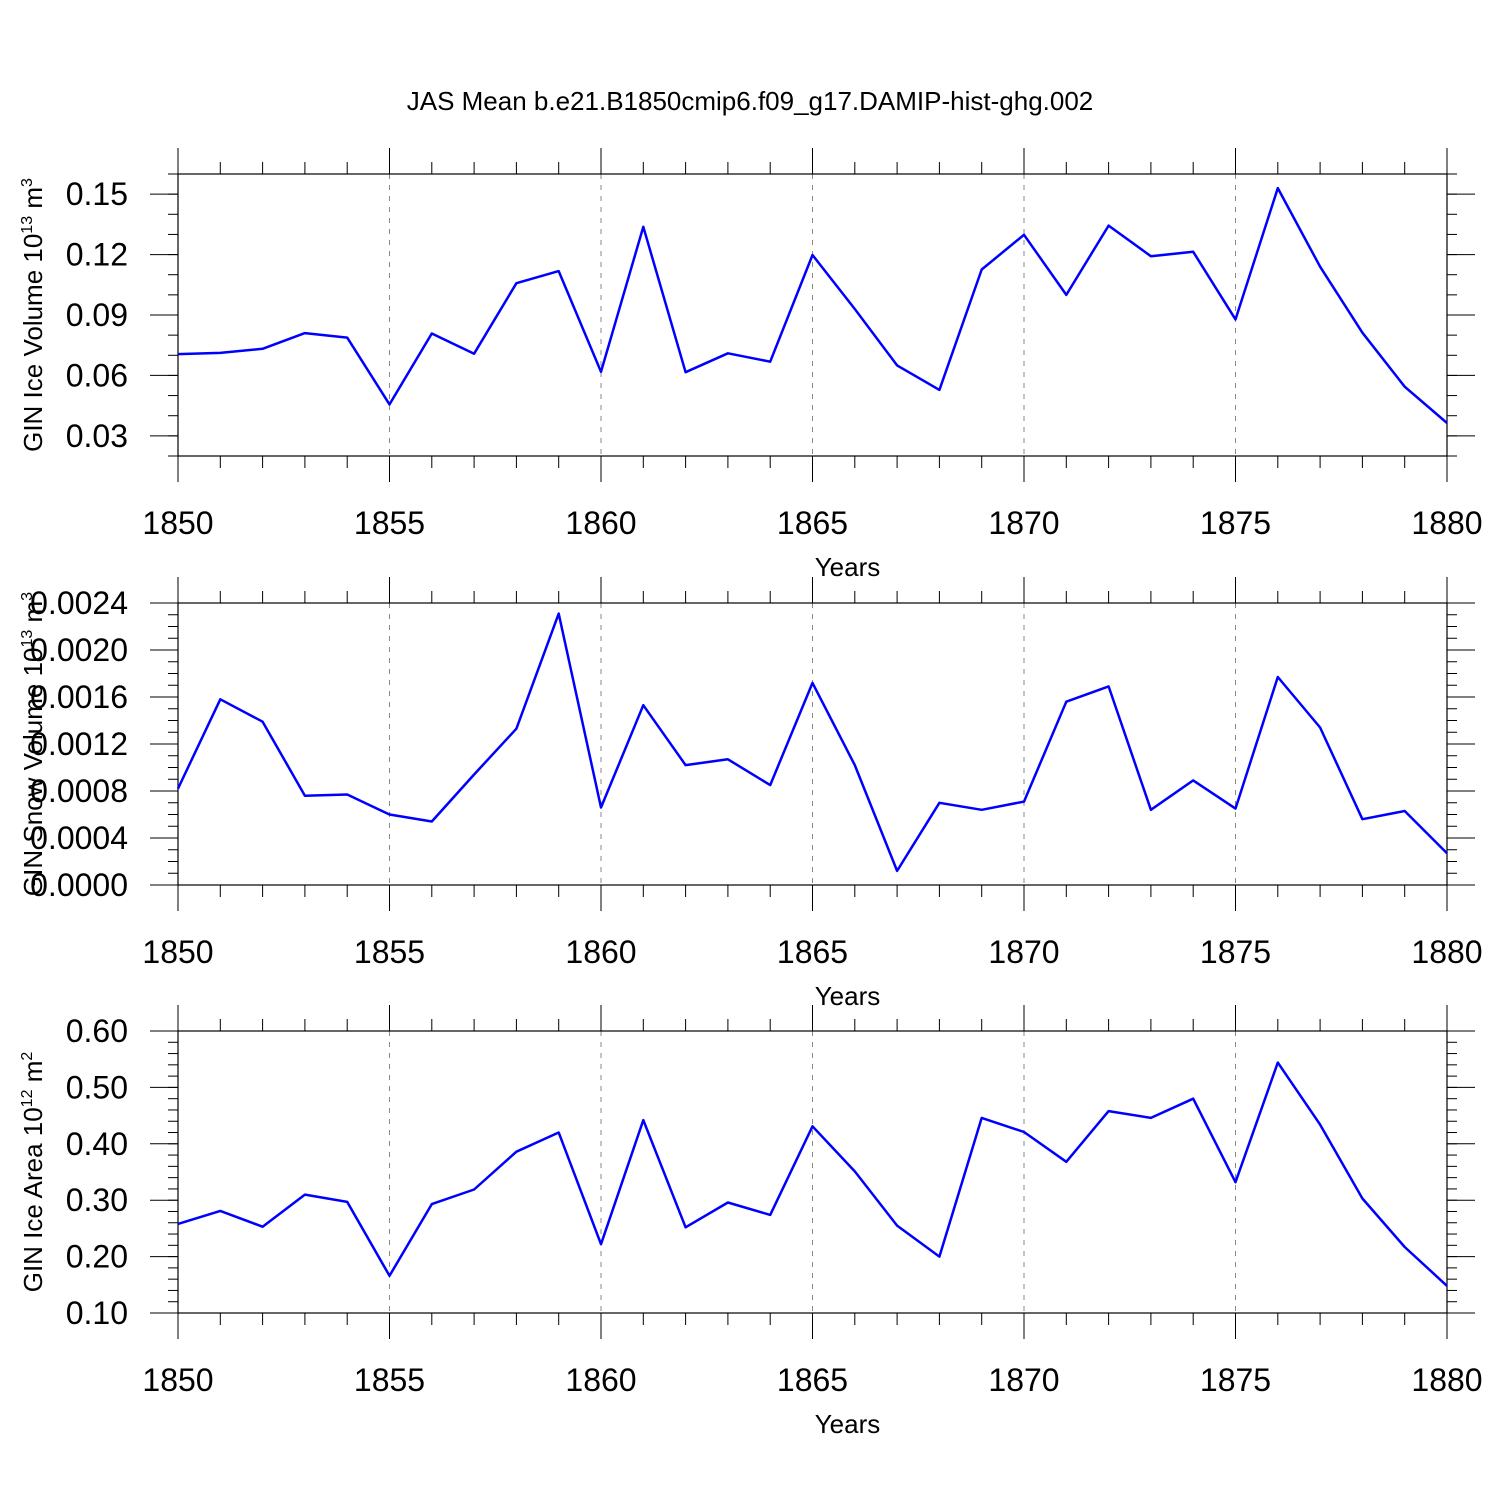 Image resolution: width=1500 pixels, height=1500 pixels. I want to click on y-tick-label: 0.15, so click(97, 194).